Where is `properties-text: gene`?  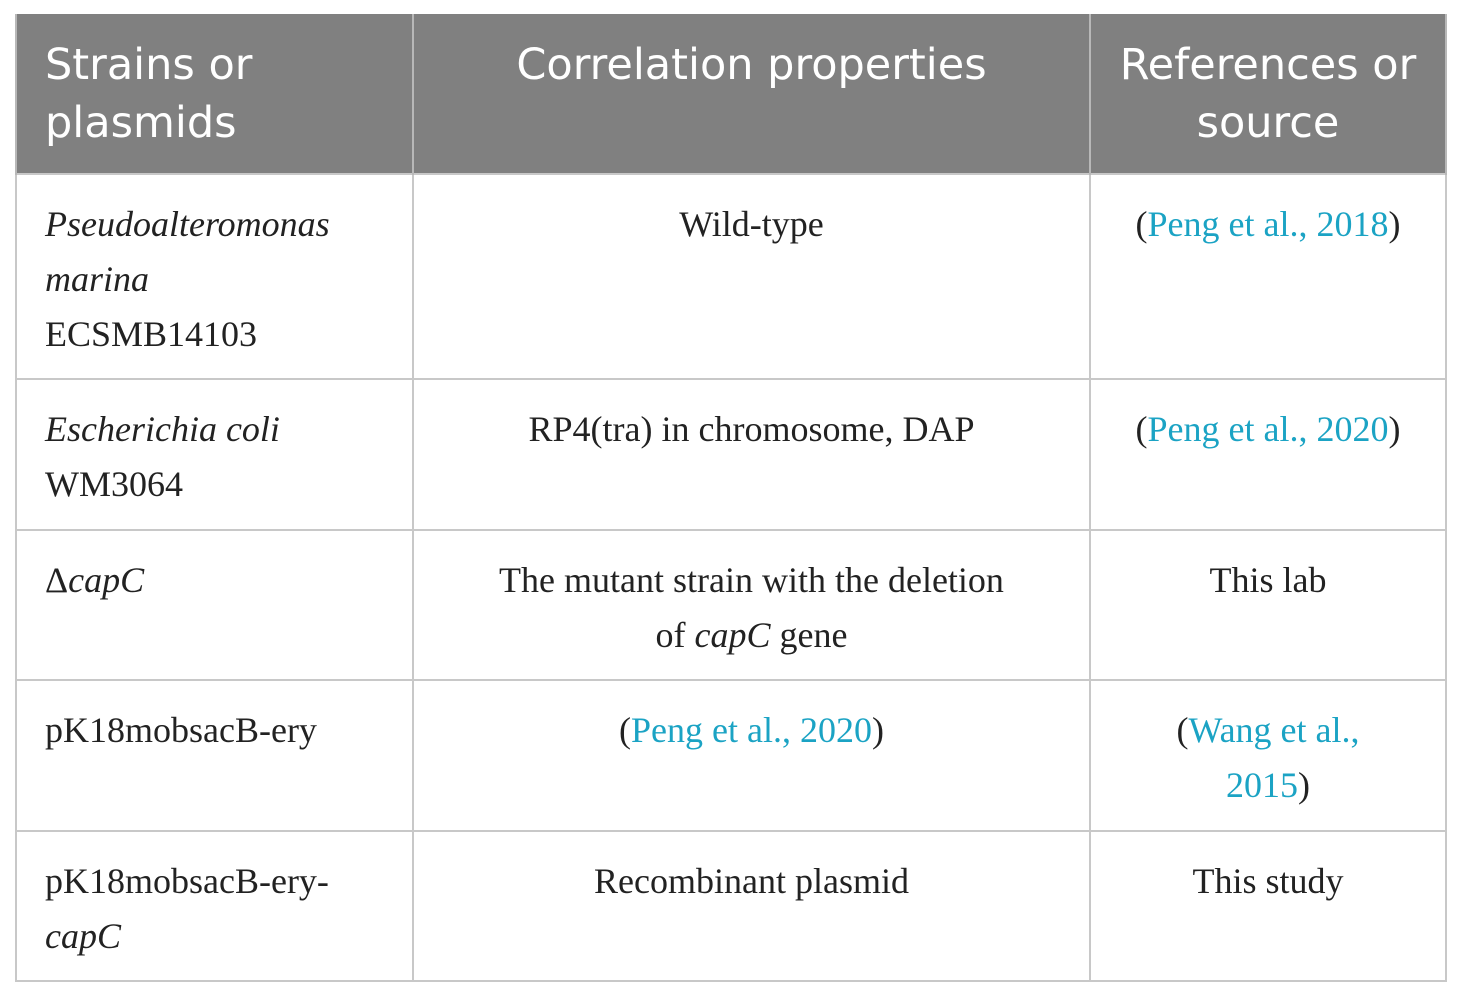
properties-text: gene is located at coordinates (809, 635).